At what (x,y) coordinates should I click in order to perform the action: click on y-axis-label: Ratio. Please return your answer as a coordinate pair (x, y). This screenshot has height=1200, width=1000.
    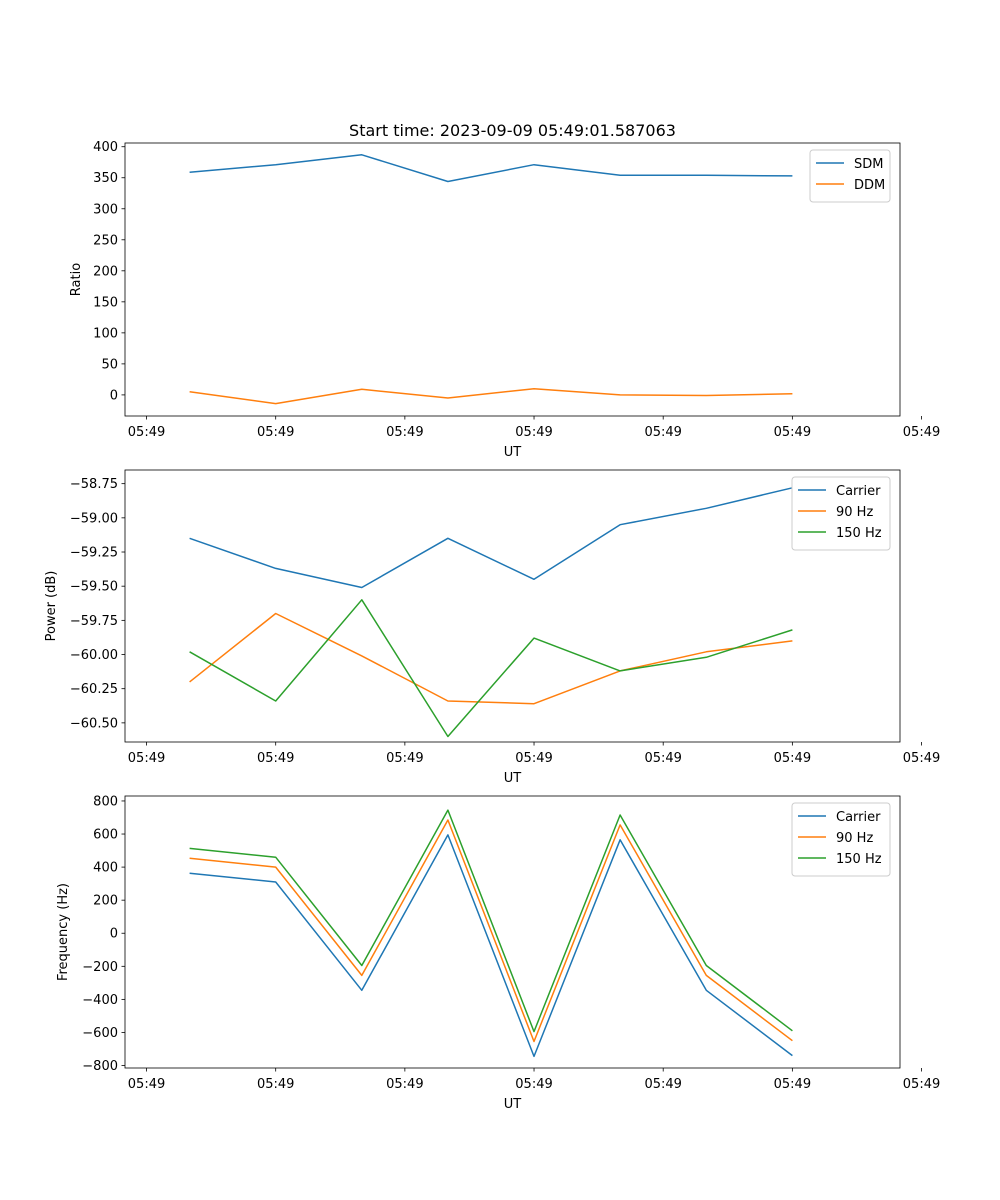
    Looking at the image, I should click on (76, 279).